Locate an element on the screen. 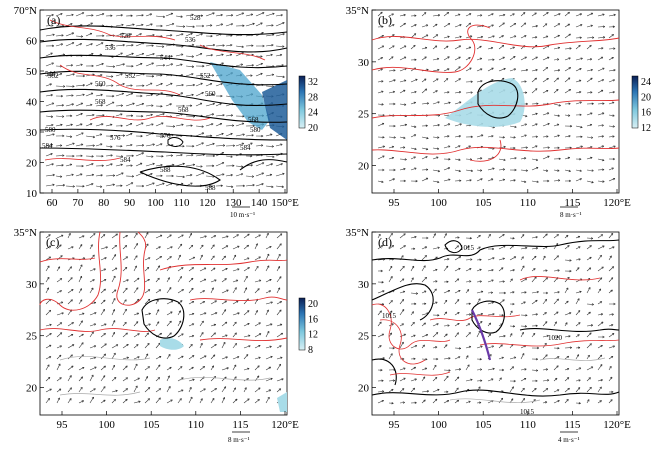 The height and width of the screenshot is (450, 656). panel-c-ytick: 25 is located at coordinates (32, 337).